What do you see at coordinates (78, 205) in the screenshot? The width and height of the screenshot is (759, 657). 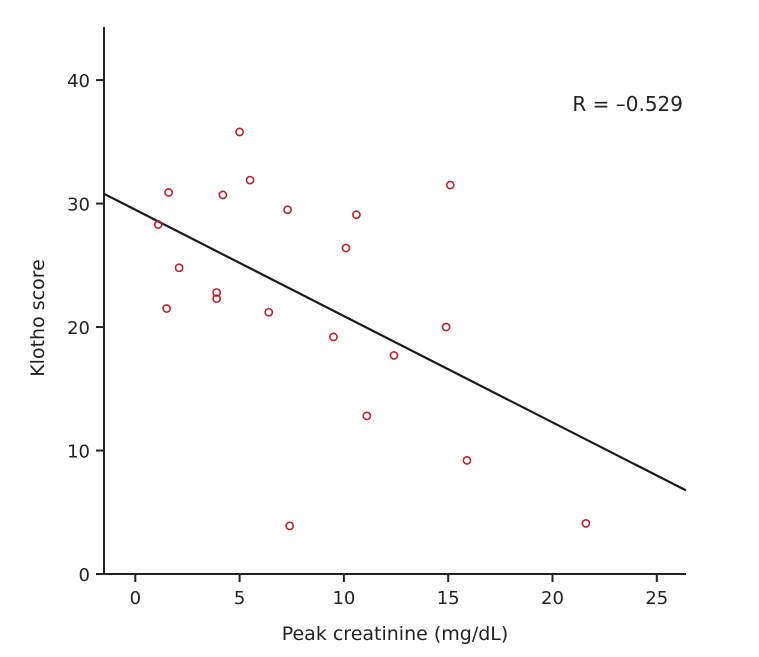 I see `y-tick-label: 30` at bounding box center [78, 205].